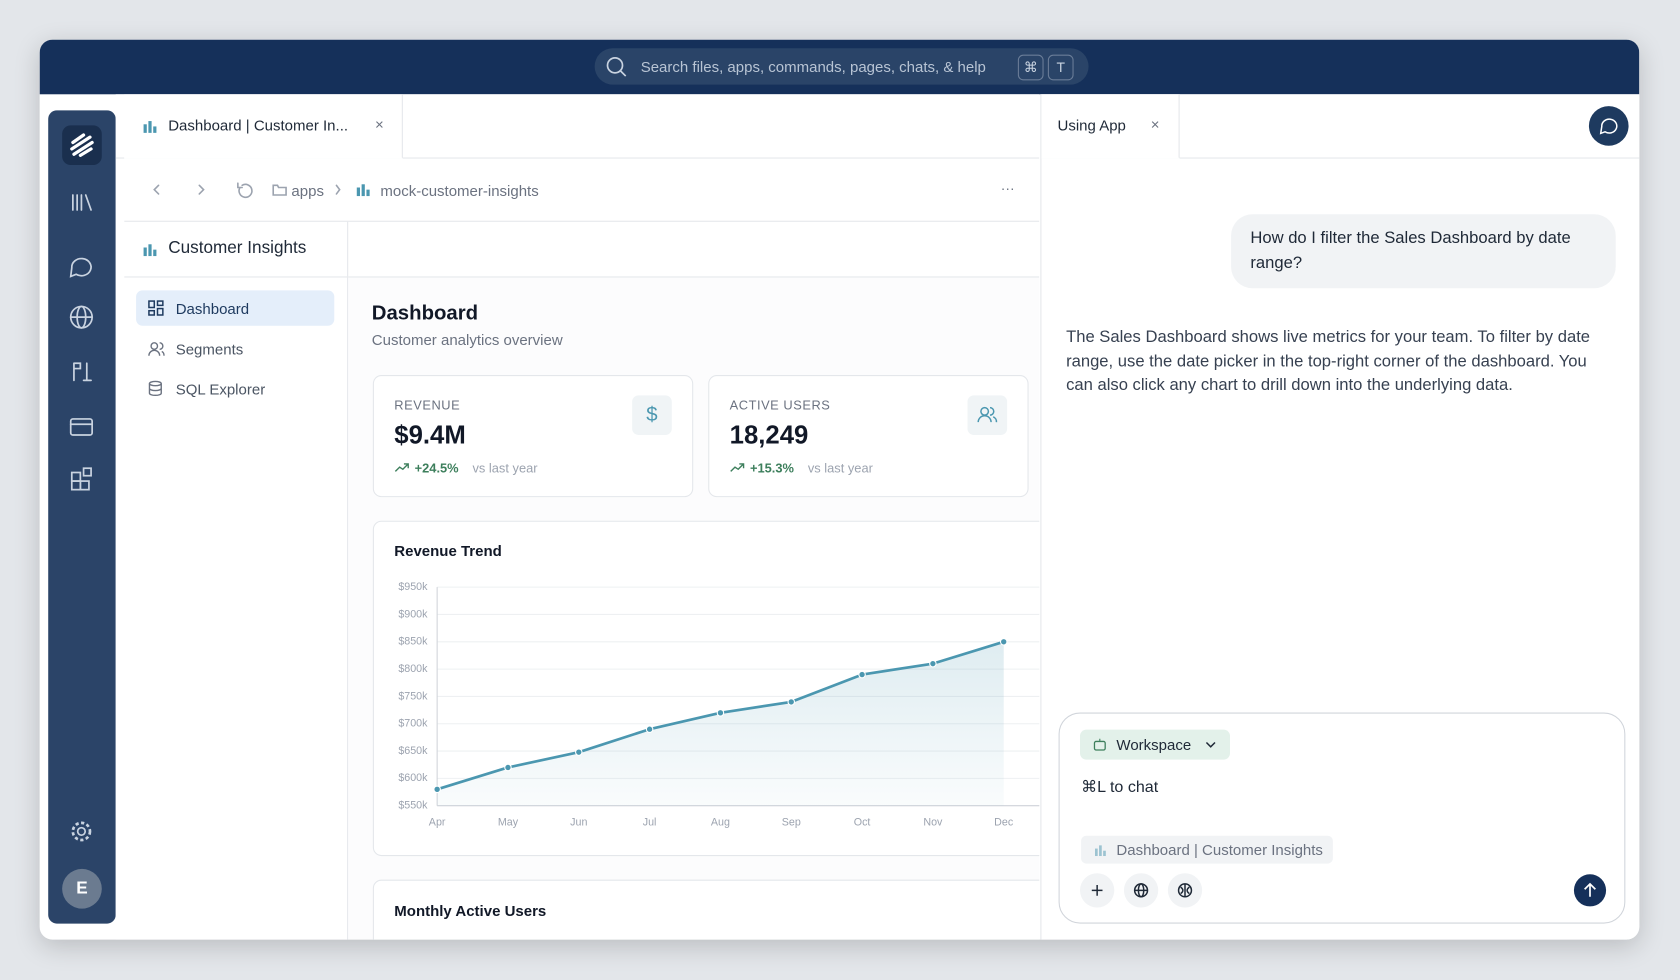  What do you see at coordinates (706, 909) in the screenshot?
I see `chart-card: Monthly Active Users` at bounding box center [706, 909].